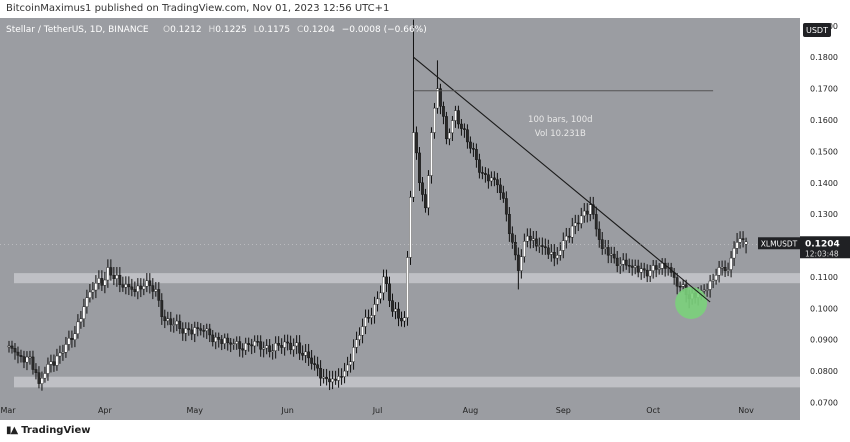 Image resolution: width=850 pixels, height=442 pixels. What do you see at coordinates (822, 253) in the screenshot?
I see `candle-countdown: 12:03:48` at bounding box center [822, 253].